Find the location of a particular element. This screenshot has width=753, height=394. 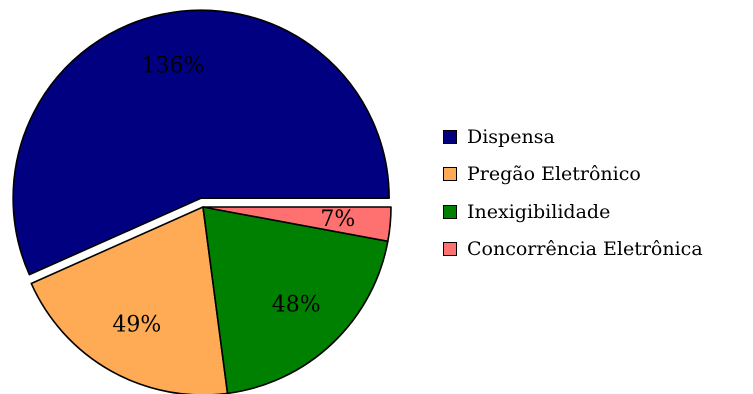

legend-item-concorrencia-eletronica: Concorrência Eletrônica is located at coordinates (598, 250).